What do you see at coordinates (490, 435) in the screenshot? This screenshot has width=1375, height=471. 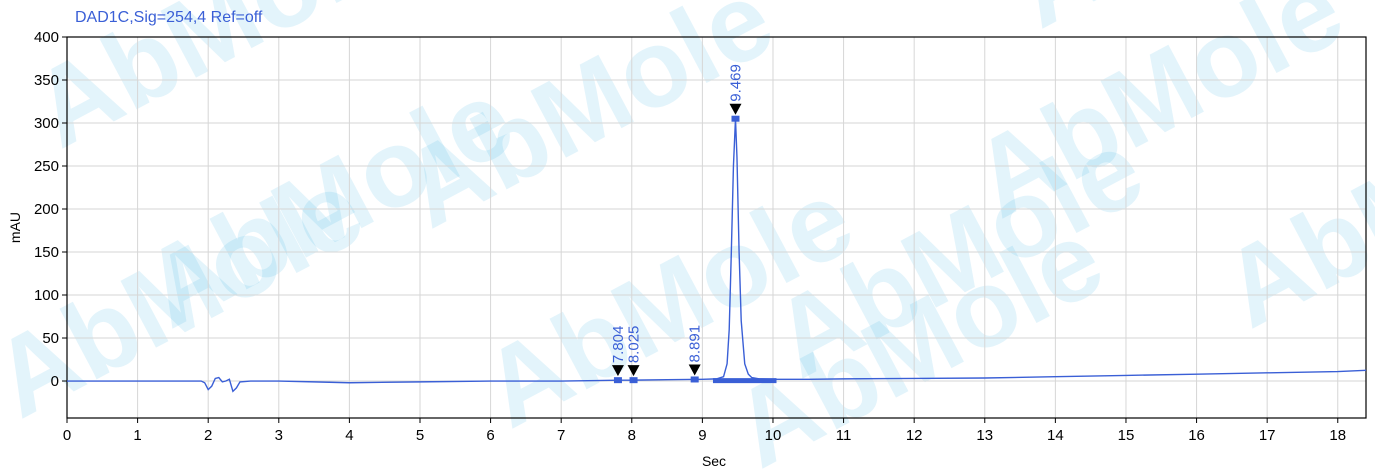 I see `x-tick-label: 6` at bounding box center [490, 435].